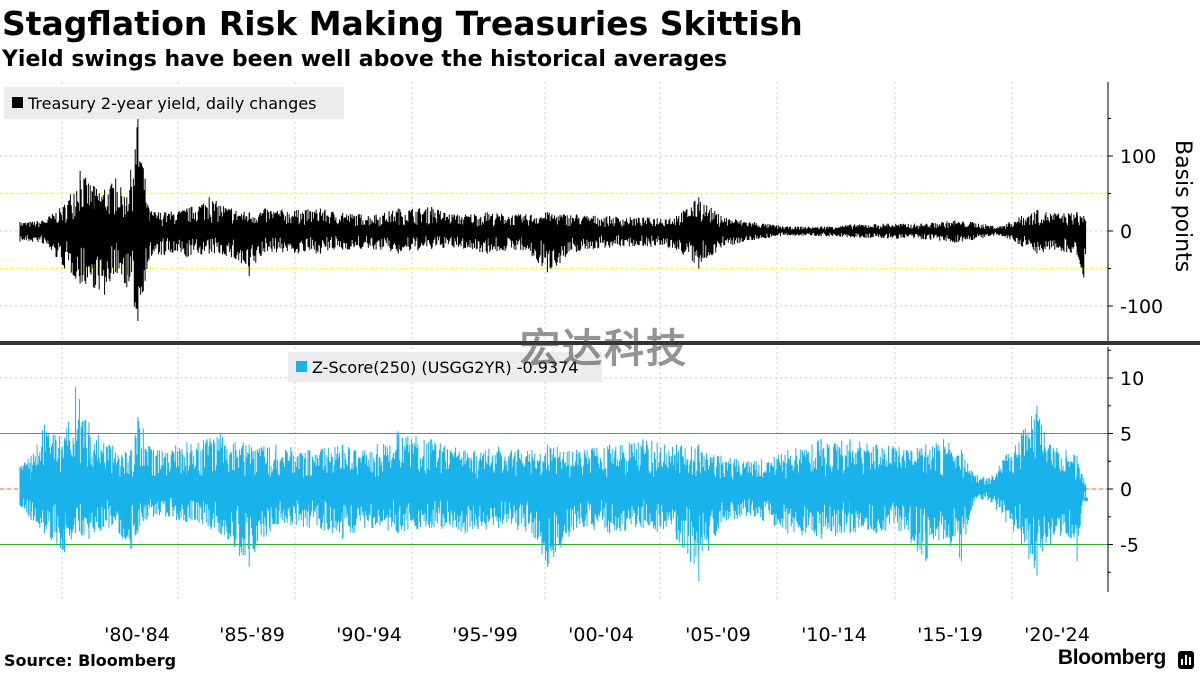  Describe the element at coordinates (17, 102) in the screenshot. I see `top-legend-swatch` at that location.